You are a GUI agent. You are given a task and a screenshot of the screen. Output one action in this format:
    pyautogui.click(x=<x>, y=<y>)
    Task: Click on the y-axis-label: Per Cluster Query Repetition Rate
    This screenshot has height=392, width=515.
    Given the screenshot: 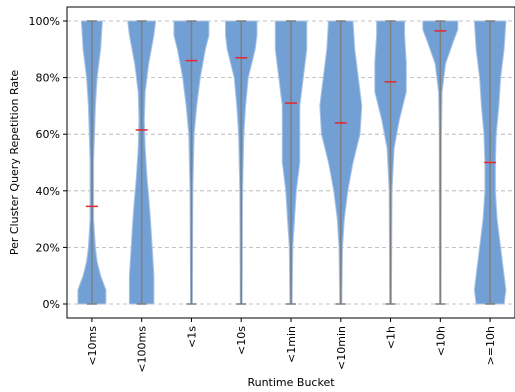 What is the action you would take?
    pyautogui.click(x=14, y=163)
    